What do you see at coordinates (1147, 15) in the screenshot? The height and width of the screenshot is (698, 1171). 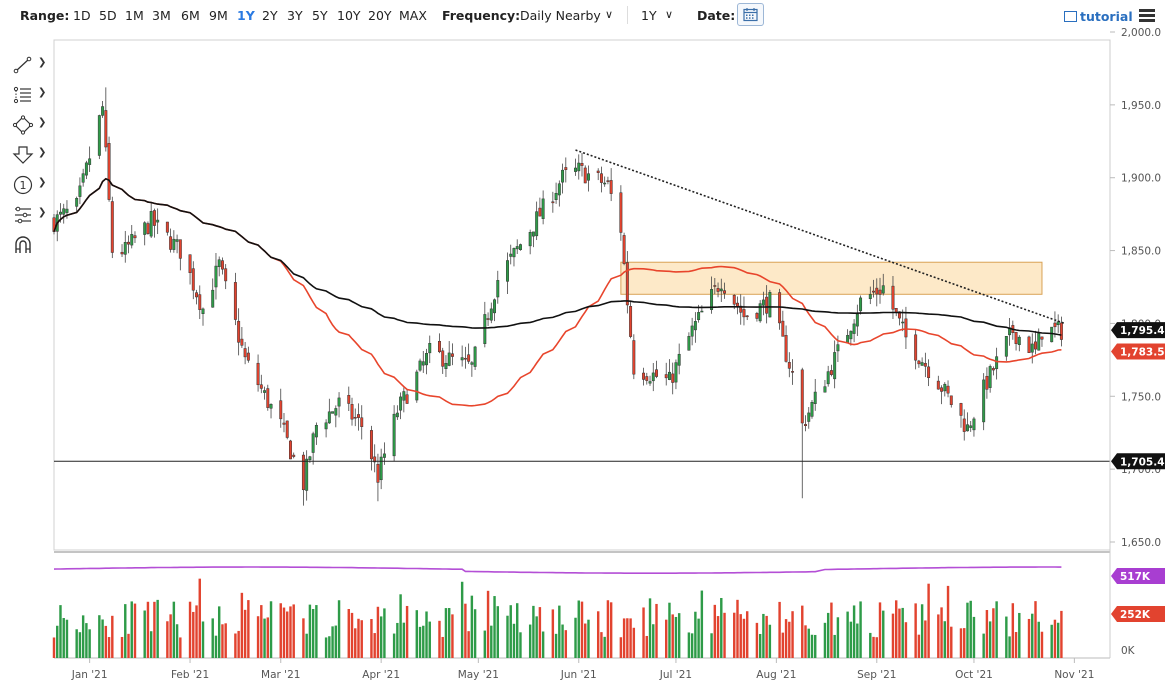 I see `menu-icon` at bounding box center [1147, 15].